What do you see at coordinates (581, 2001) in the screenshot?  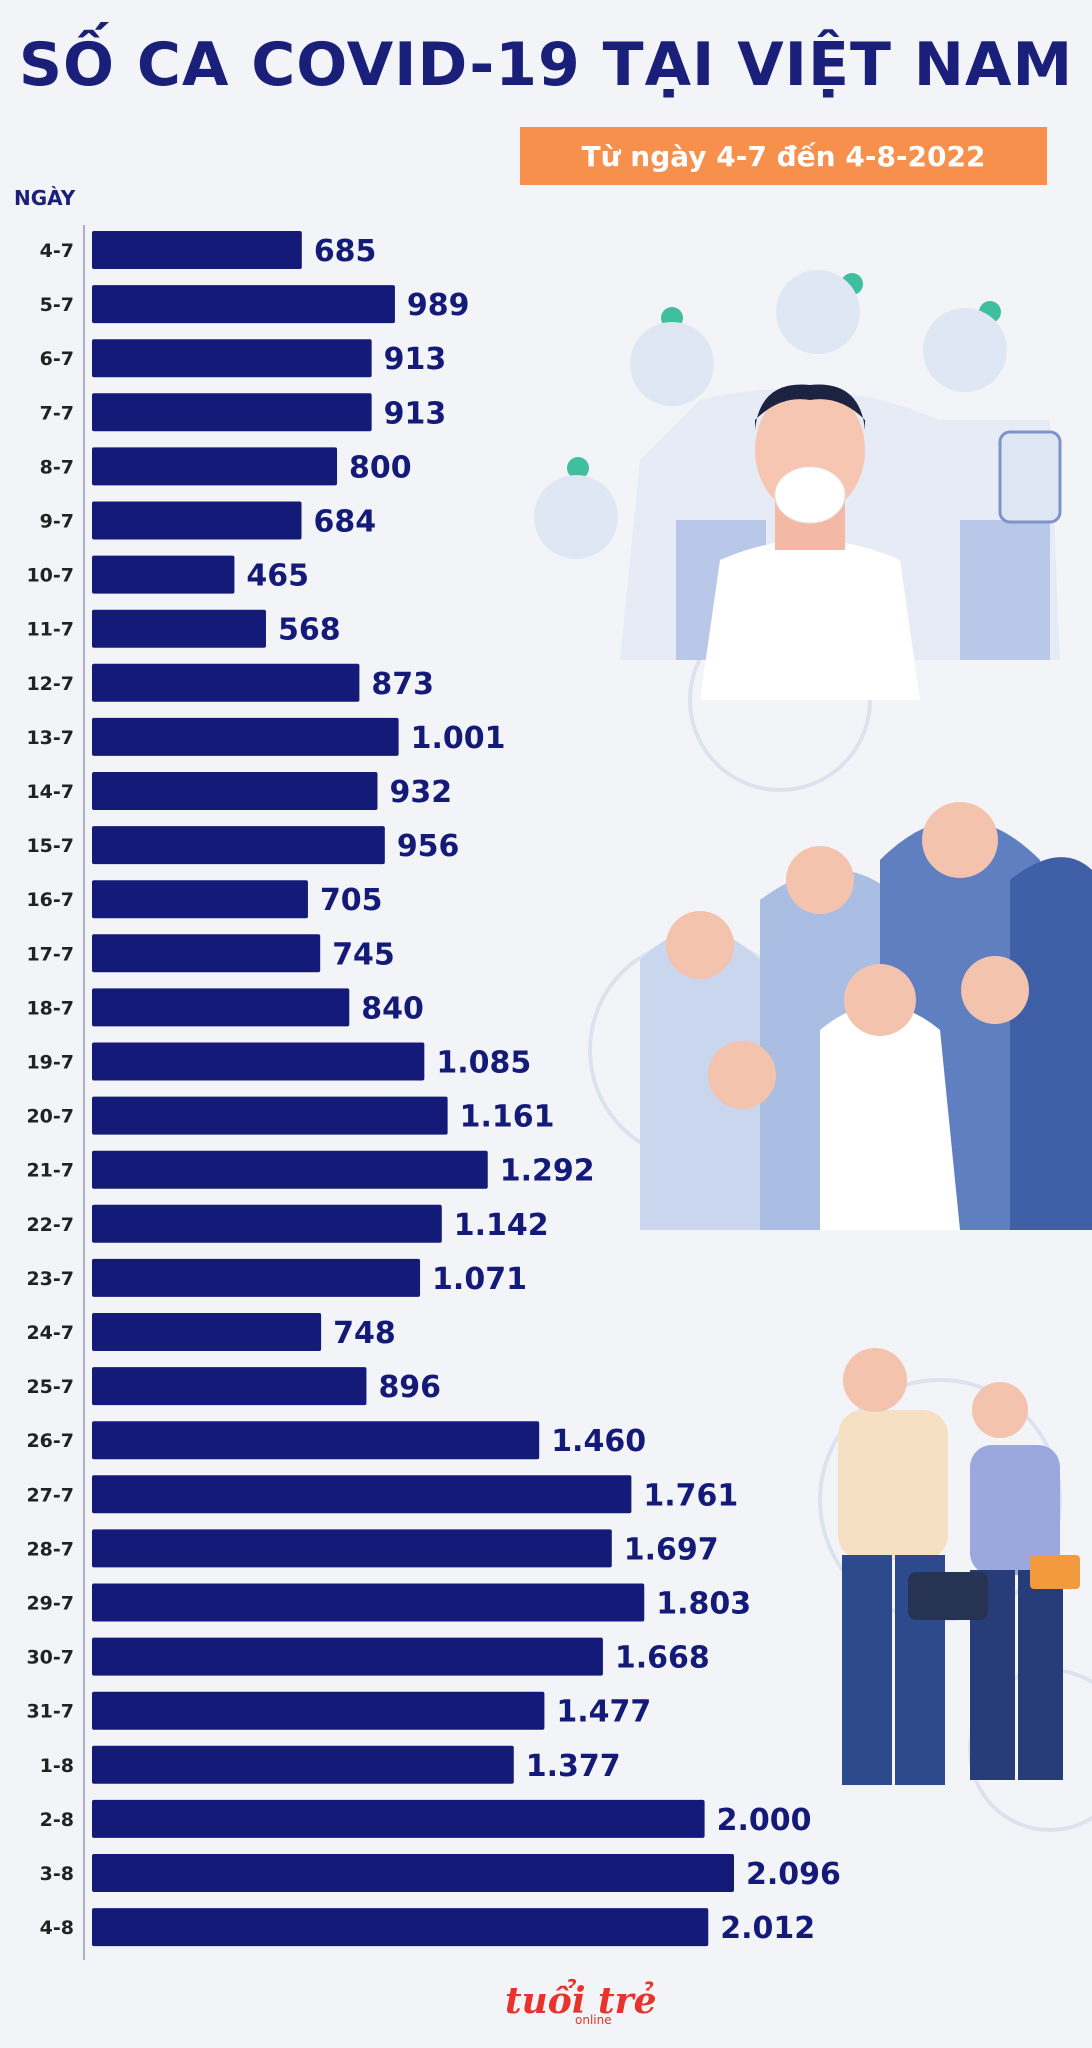 I see `tuoitre-logo: tuổi trẻ` at bounding box center [581, 2001].